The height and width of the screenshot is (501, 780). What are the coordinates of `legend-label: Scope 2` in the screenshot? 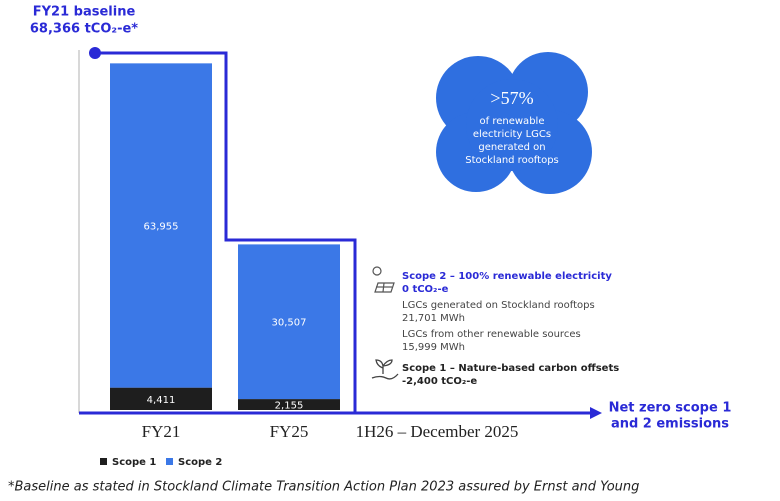 It's located at (200, 462).